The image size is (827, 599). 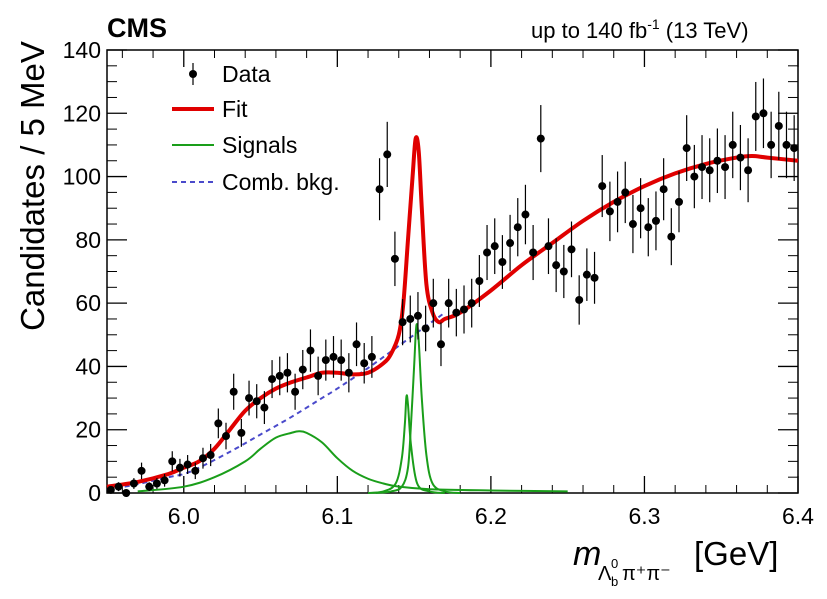 I want to click on legend-marker, so click(x=193, y=74).